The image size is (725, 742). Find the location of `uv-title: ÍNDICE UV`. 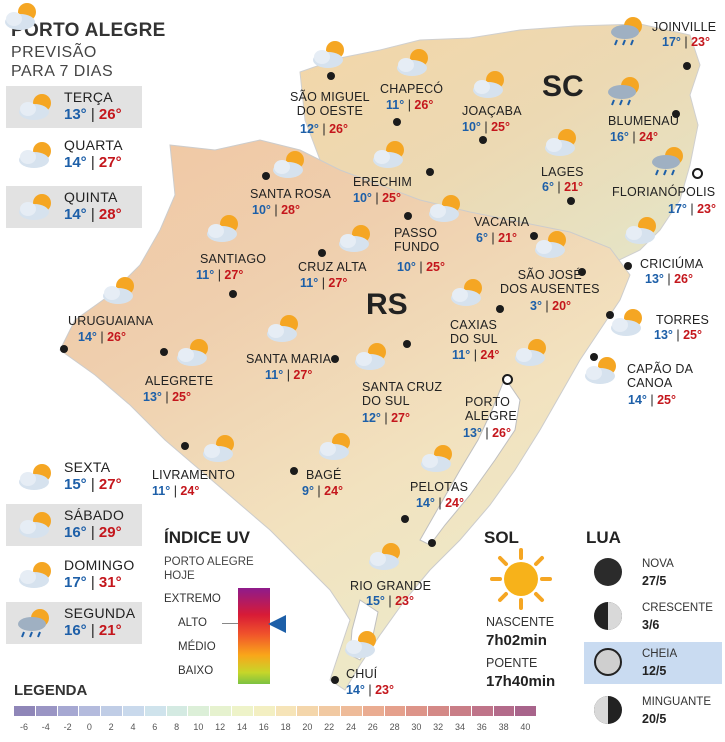

uv-title: ÍNDICE UV is located at coordinates (207, 537).